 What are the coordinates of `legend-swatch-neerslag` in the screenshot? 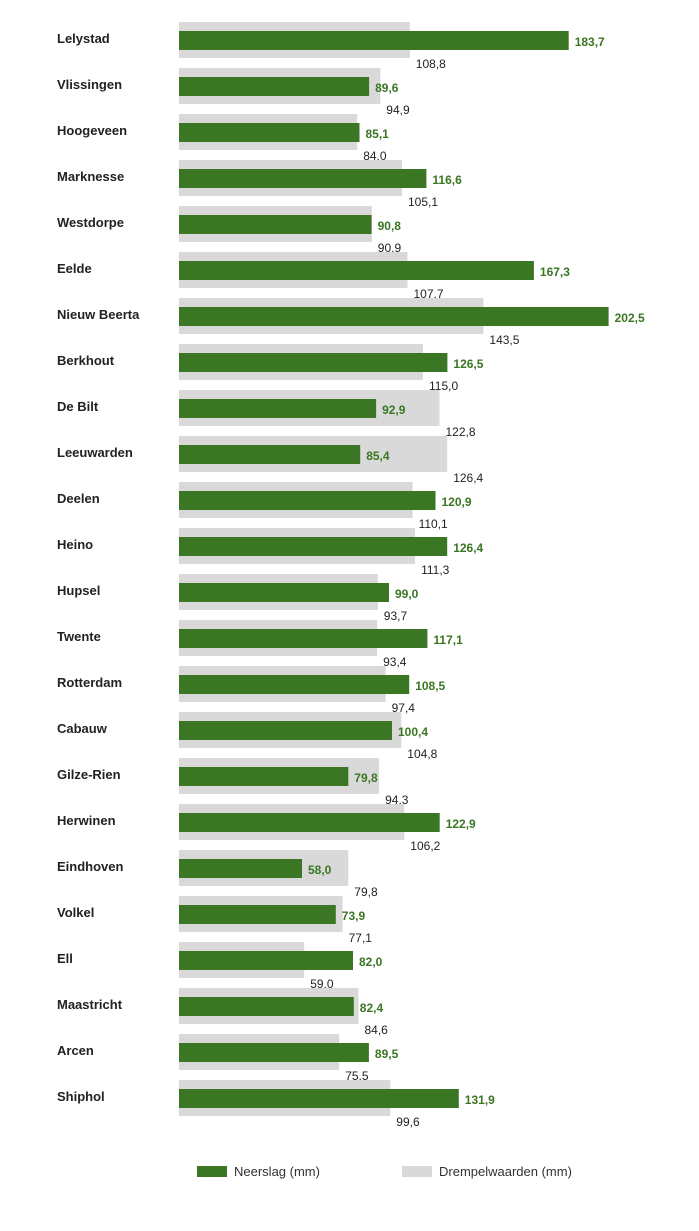 It's located at (212, 1171).